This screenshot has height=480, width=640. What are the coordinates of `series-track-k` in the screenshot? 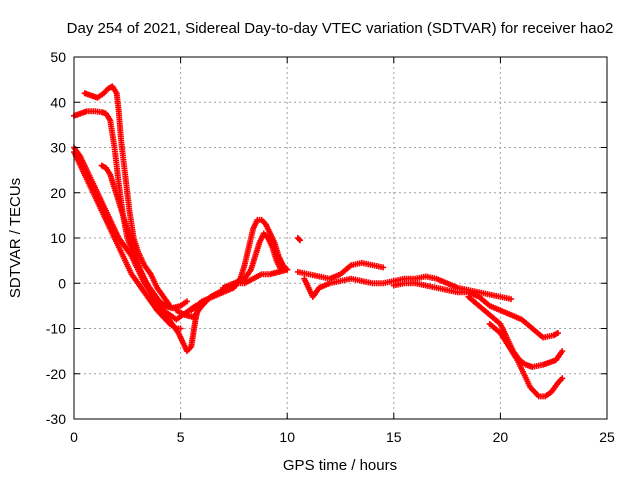 It's located at (475, 310).